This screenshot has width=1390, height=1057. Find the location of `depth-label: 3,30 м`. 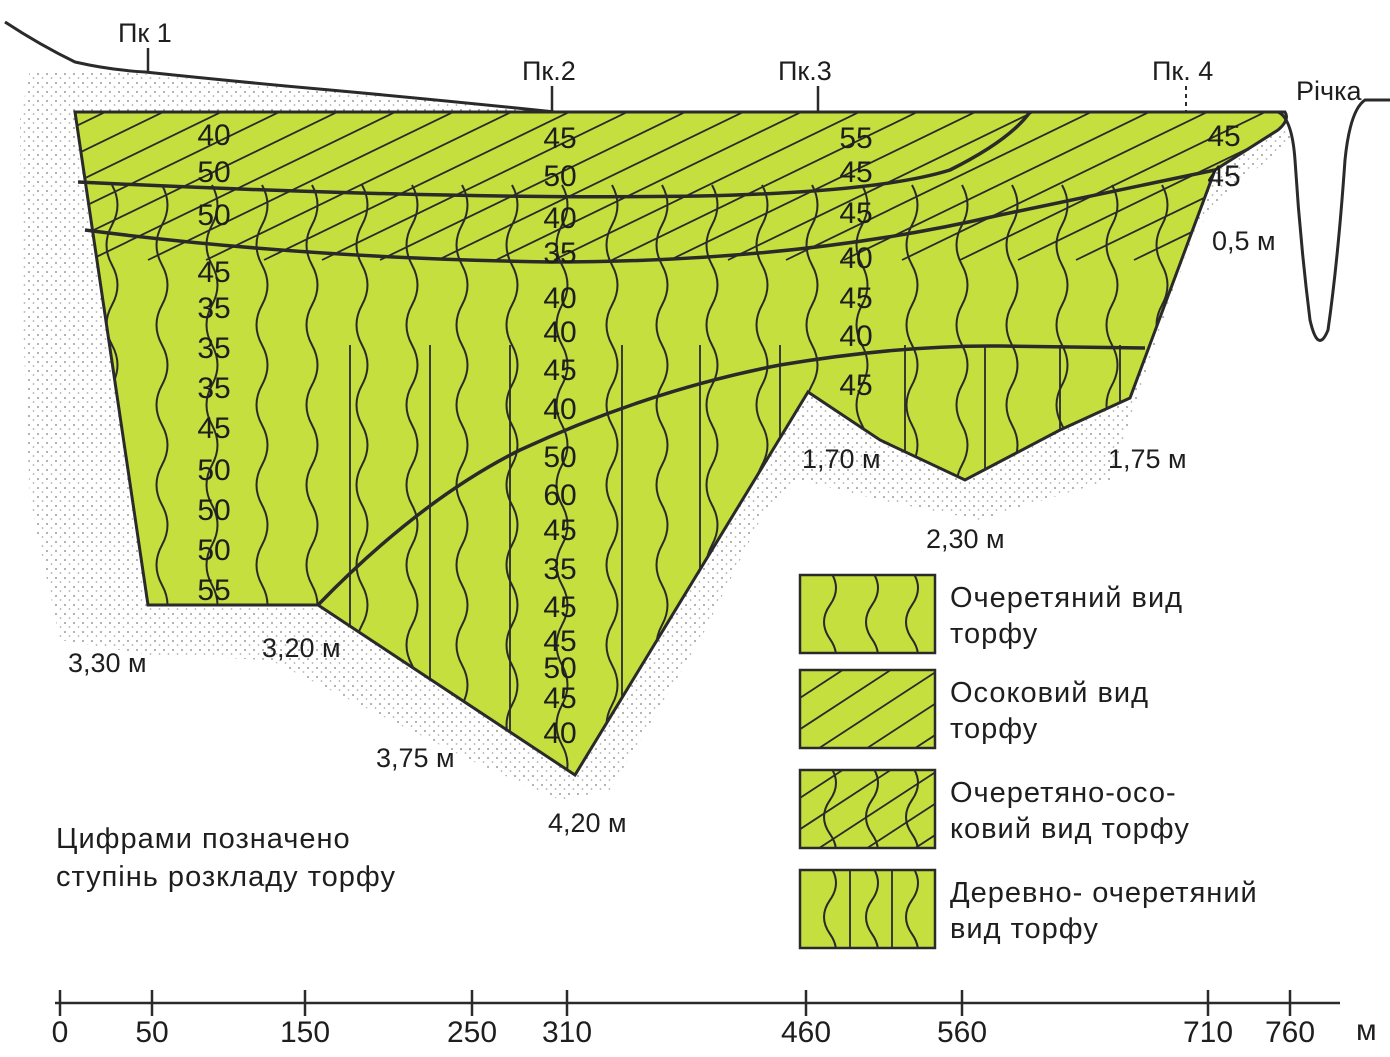

depth-label: 3,30 м is located at coordinates (107, 663).